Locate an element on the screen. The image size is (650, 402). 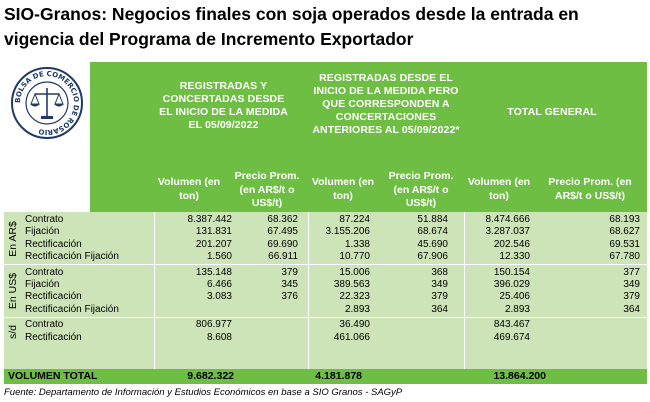
table-cell: 69.690 is located at coordinates (282, 244).